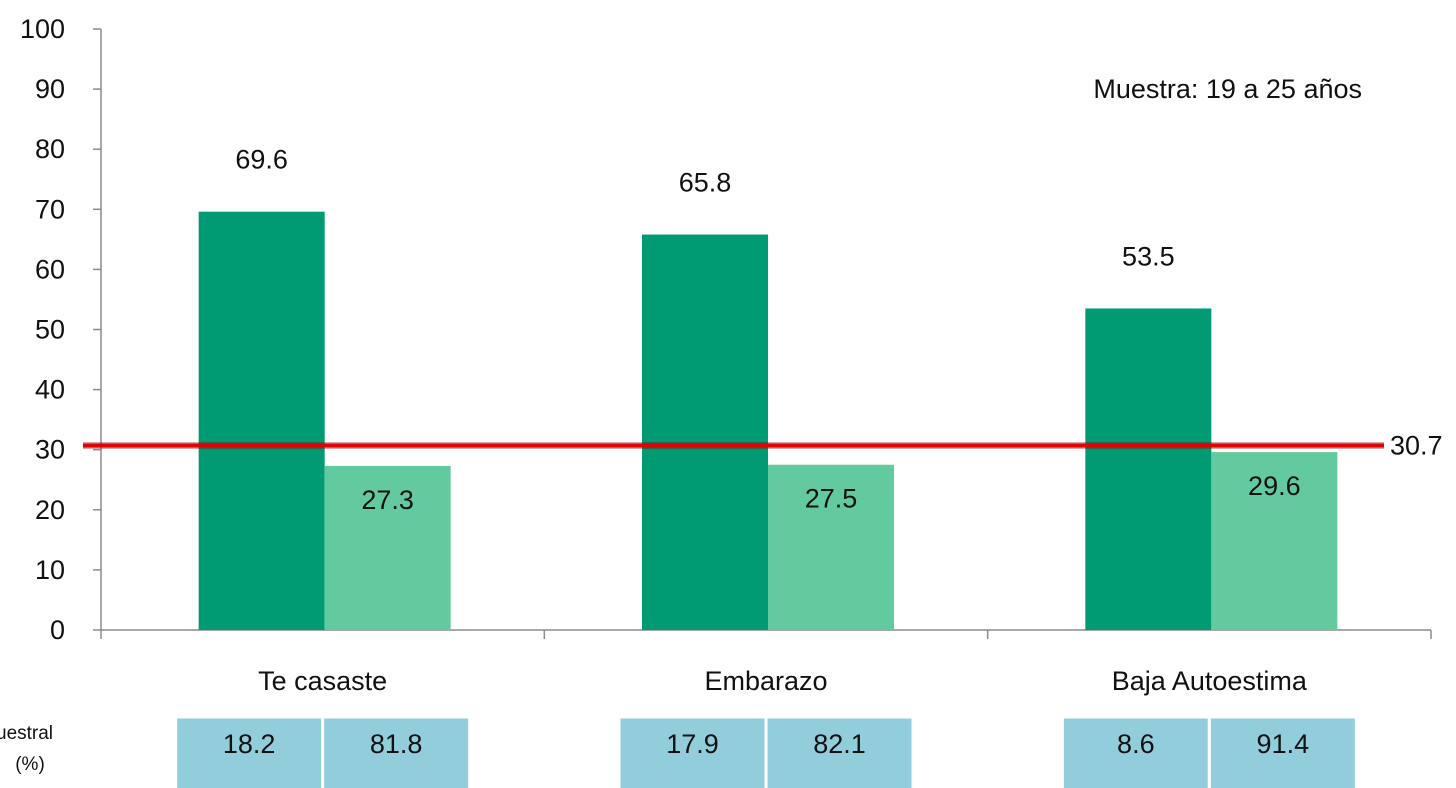  I want to click on x-category-label: Te casaste, so click(322, 681).